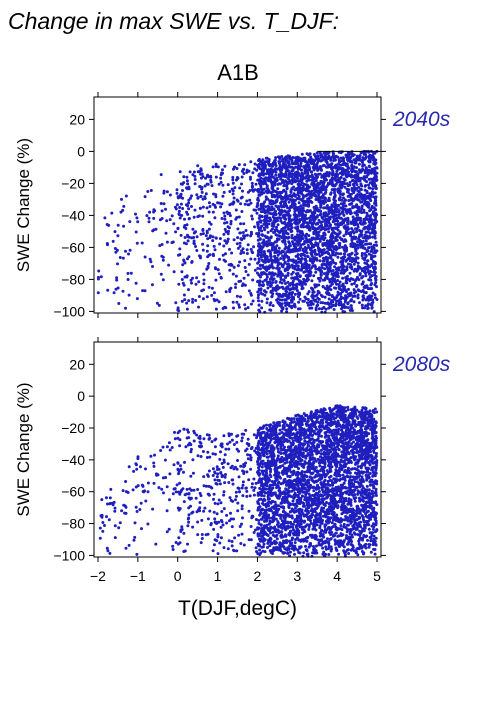 The height and width of the screenshot is (709, 501). I want to click on figure-title: Change in max SWE vs. T_DJF:, so click(173, 21).